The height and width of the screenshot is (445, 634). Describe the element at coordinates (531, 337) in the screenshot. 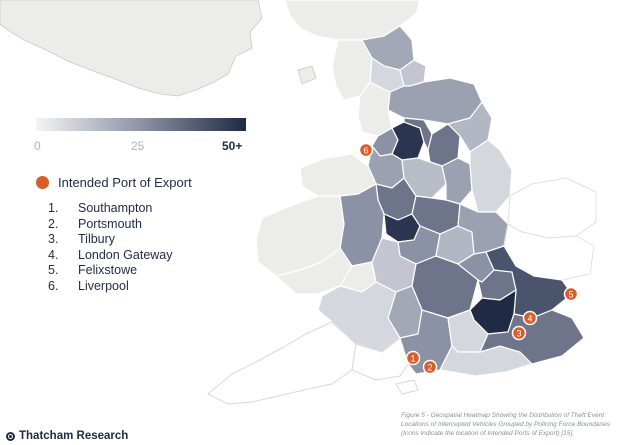

I see `kent-region` at that location.